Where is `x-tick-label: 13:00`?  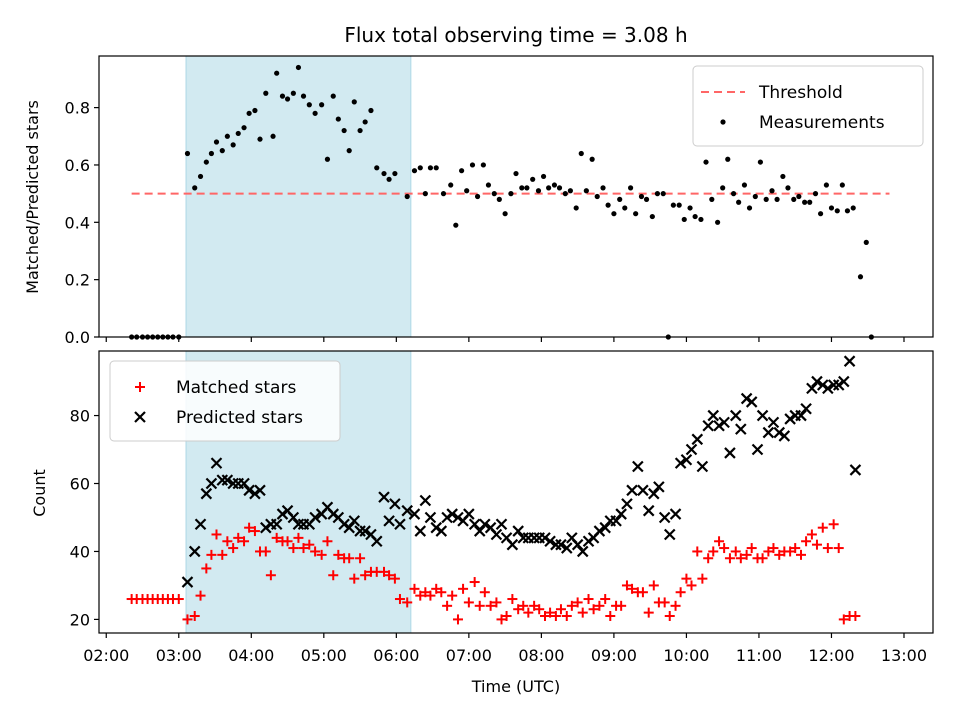
x-tick-label: 13:00 is located at coordinates (904, 655).